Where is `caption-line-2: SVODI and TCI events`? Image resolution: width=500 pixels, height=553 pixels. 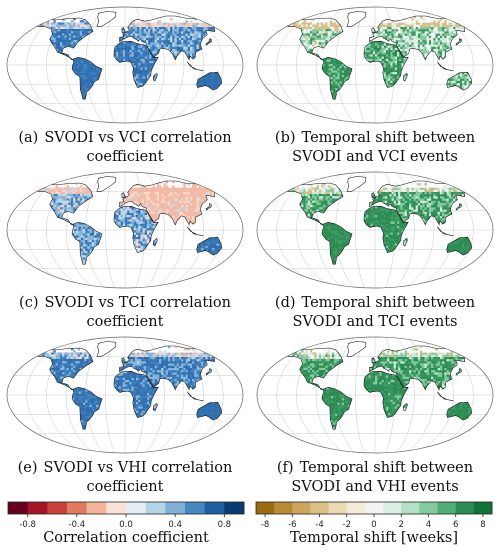 caption-line-2: SVODI and TCI events is located at coordinates (375, 322).